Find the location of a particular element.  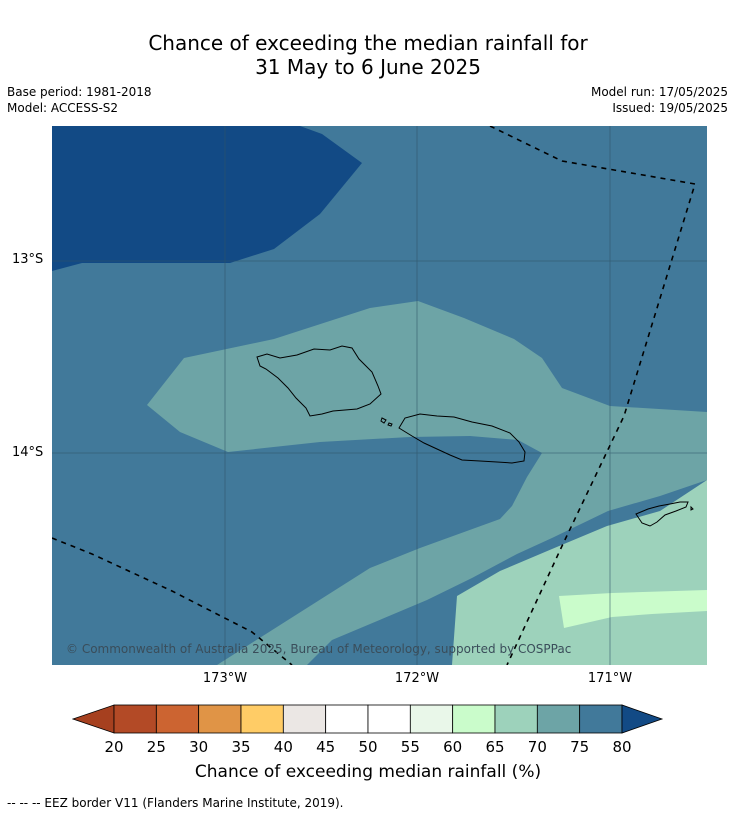

lon-label-171w: 171°W is located at coordinates (610, 678).